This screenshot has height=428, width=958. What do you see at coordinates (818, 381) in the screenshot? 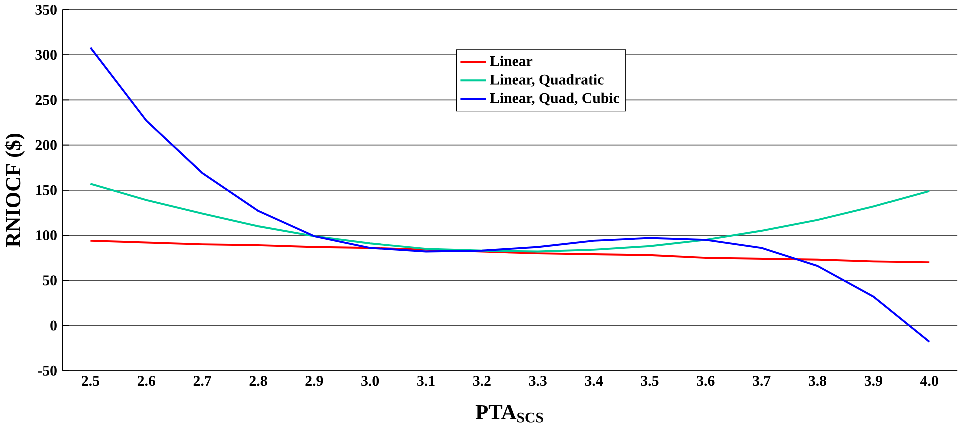
I see `x-tick-label: 3.8` at bounding box center [818, 381].